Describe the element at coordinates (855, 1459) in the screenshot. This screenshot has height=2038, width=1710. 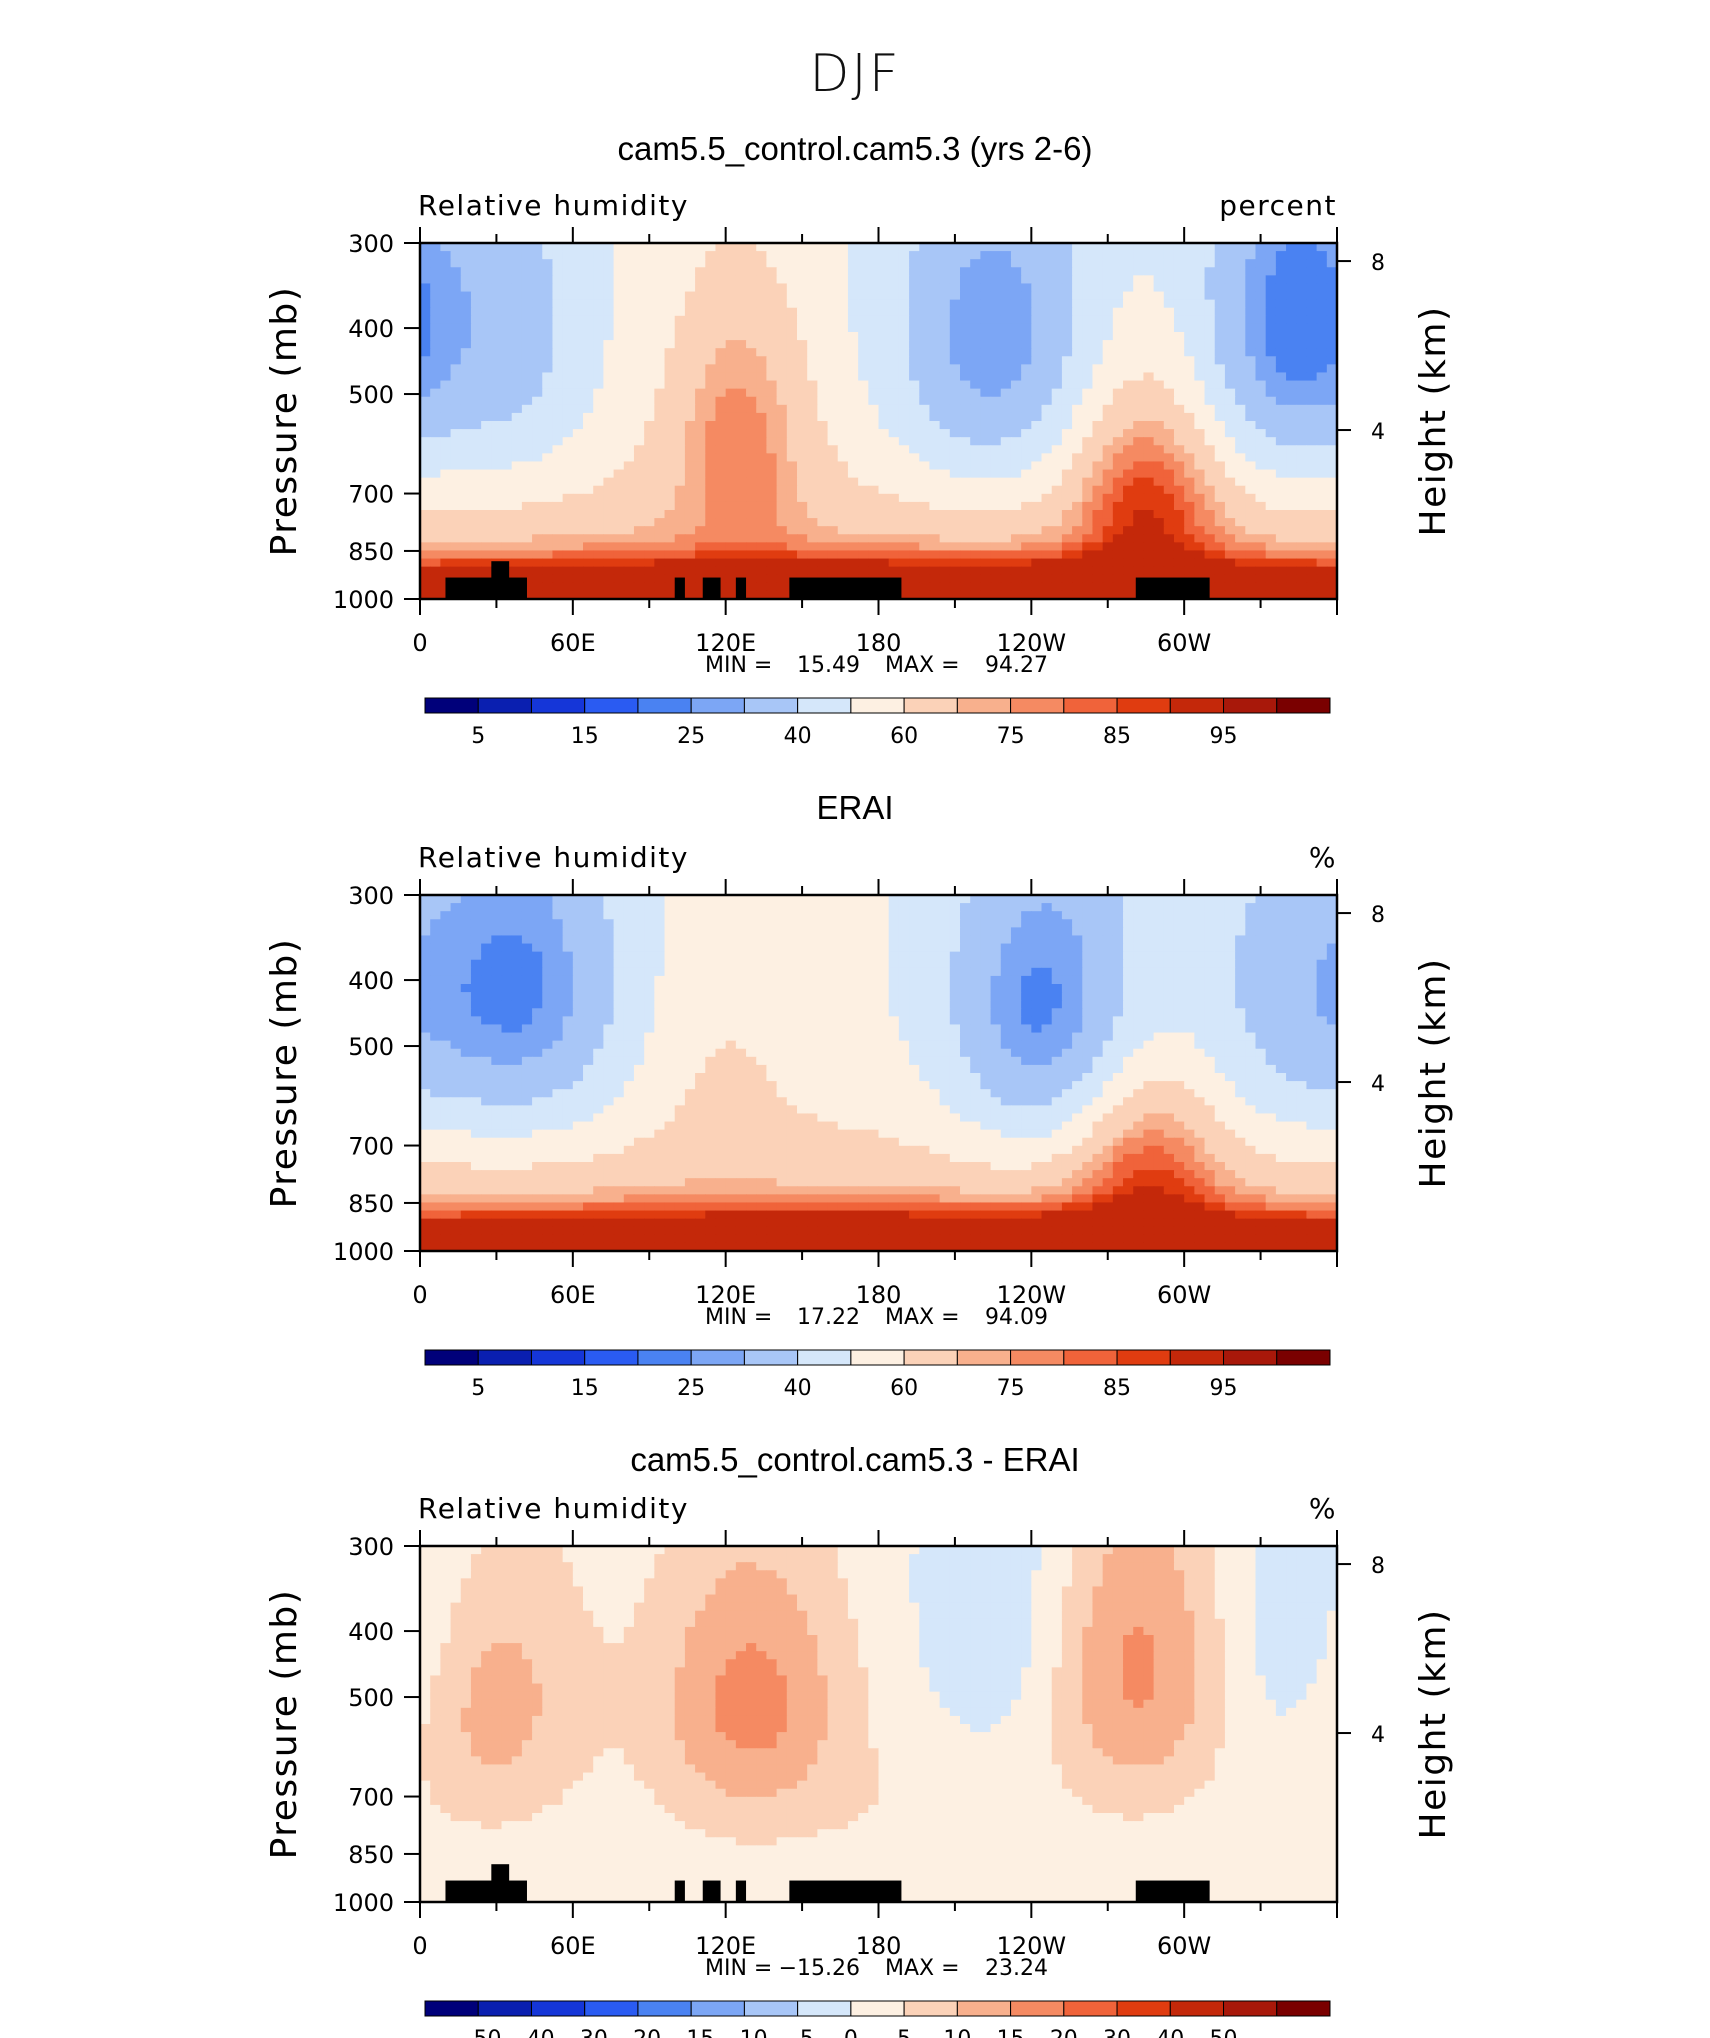
I see `panel-title-diff: cam5.5_control.cam5.3 - ERAI` at that location.